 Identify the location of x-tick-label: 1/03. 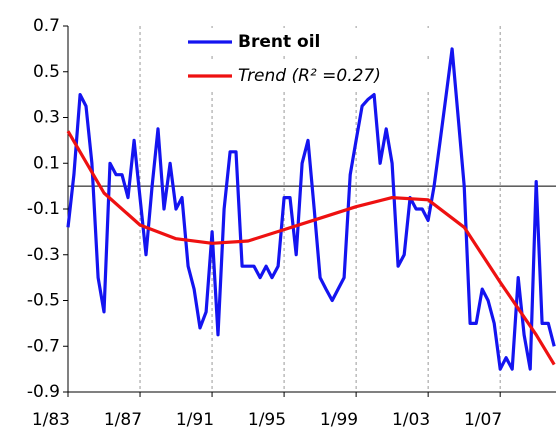
(411, 420).